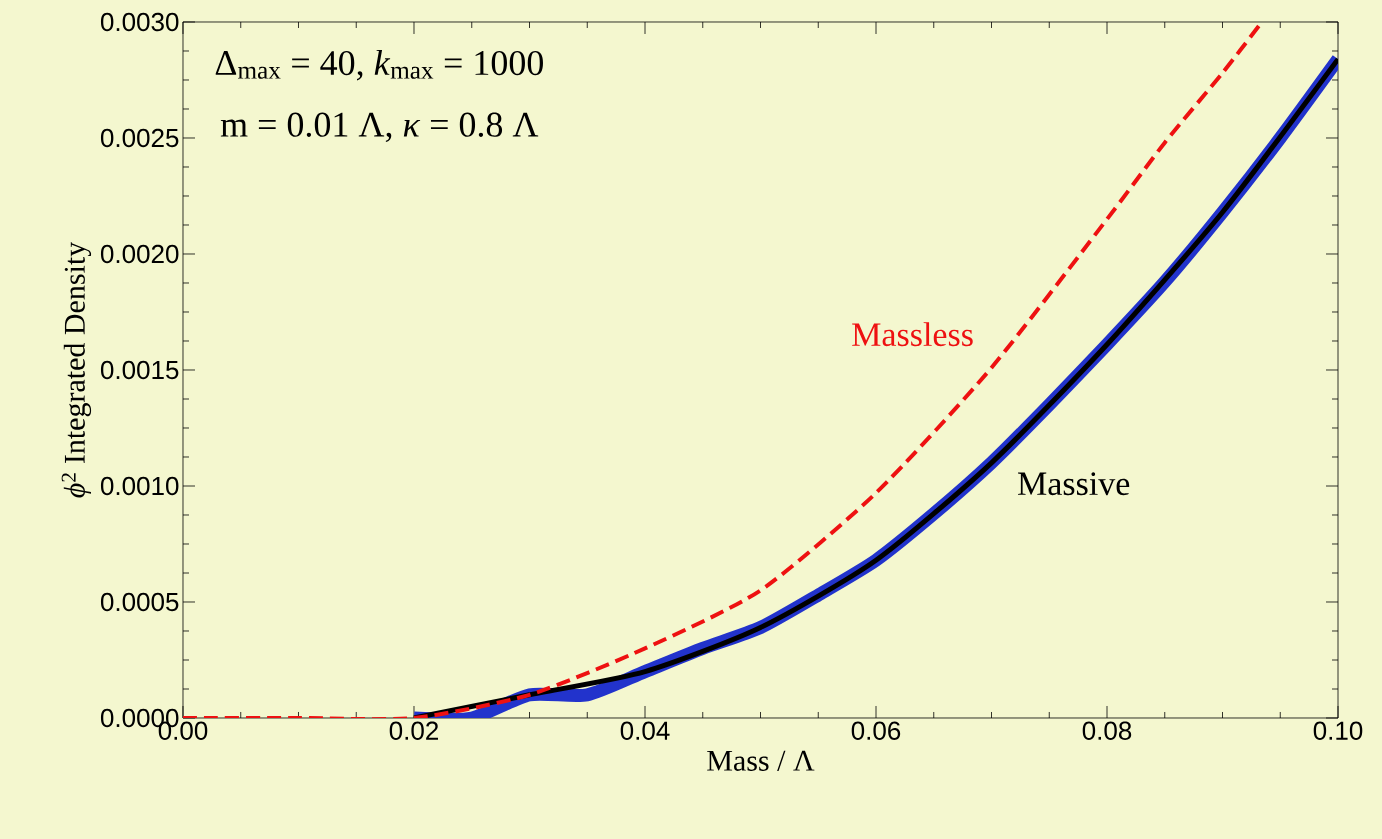 This screenshot has height=839, width=1382. Describe the element at coordinates (139, 254) in the screenshot. I see `y-tick-label: 0.0020` at that location.